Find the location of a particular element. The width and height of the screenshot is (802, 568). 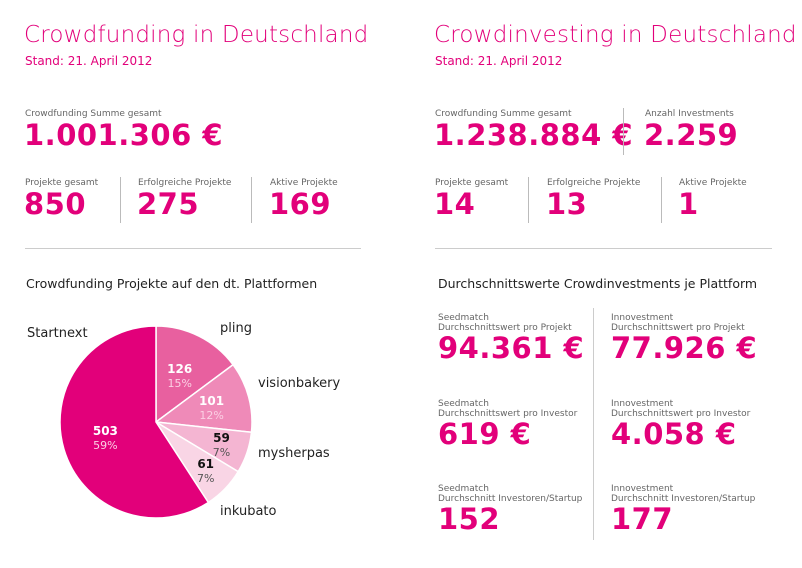

left-stat-label: Projekte gesamt is located at coordinates (62, 183).